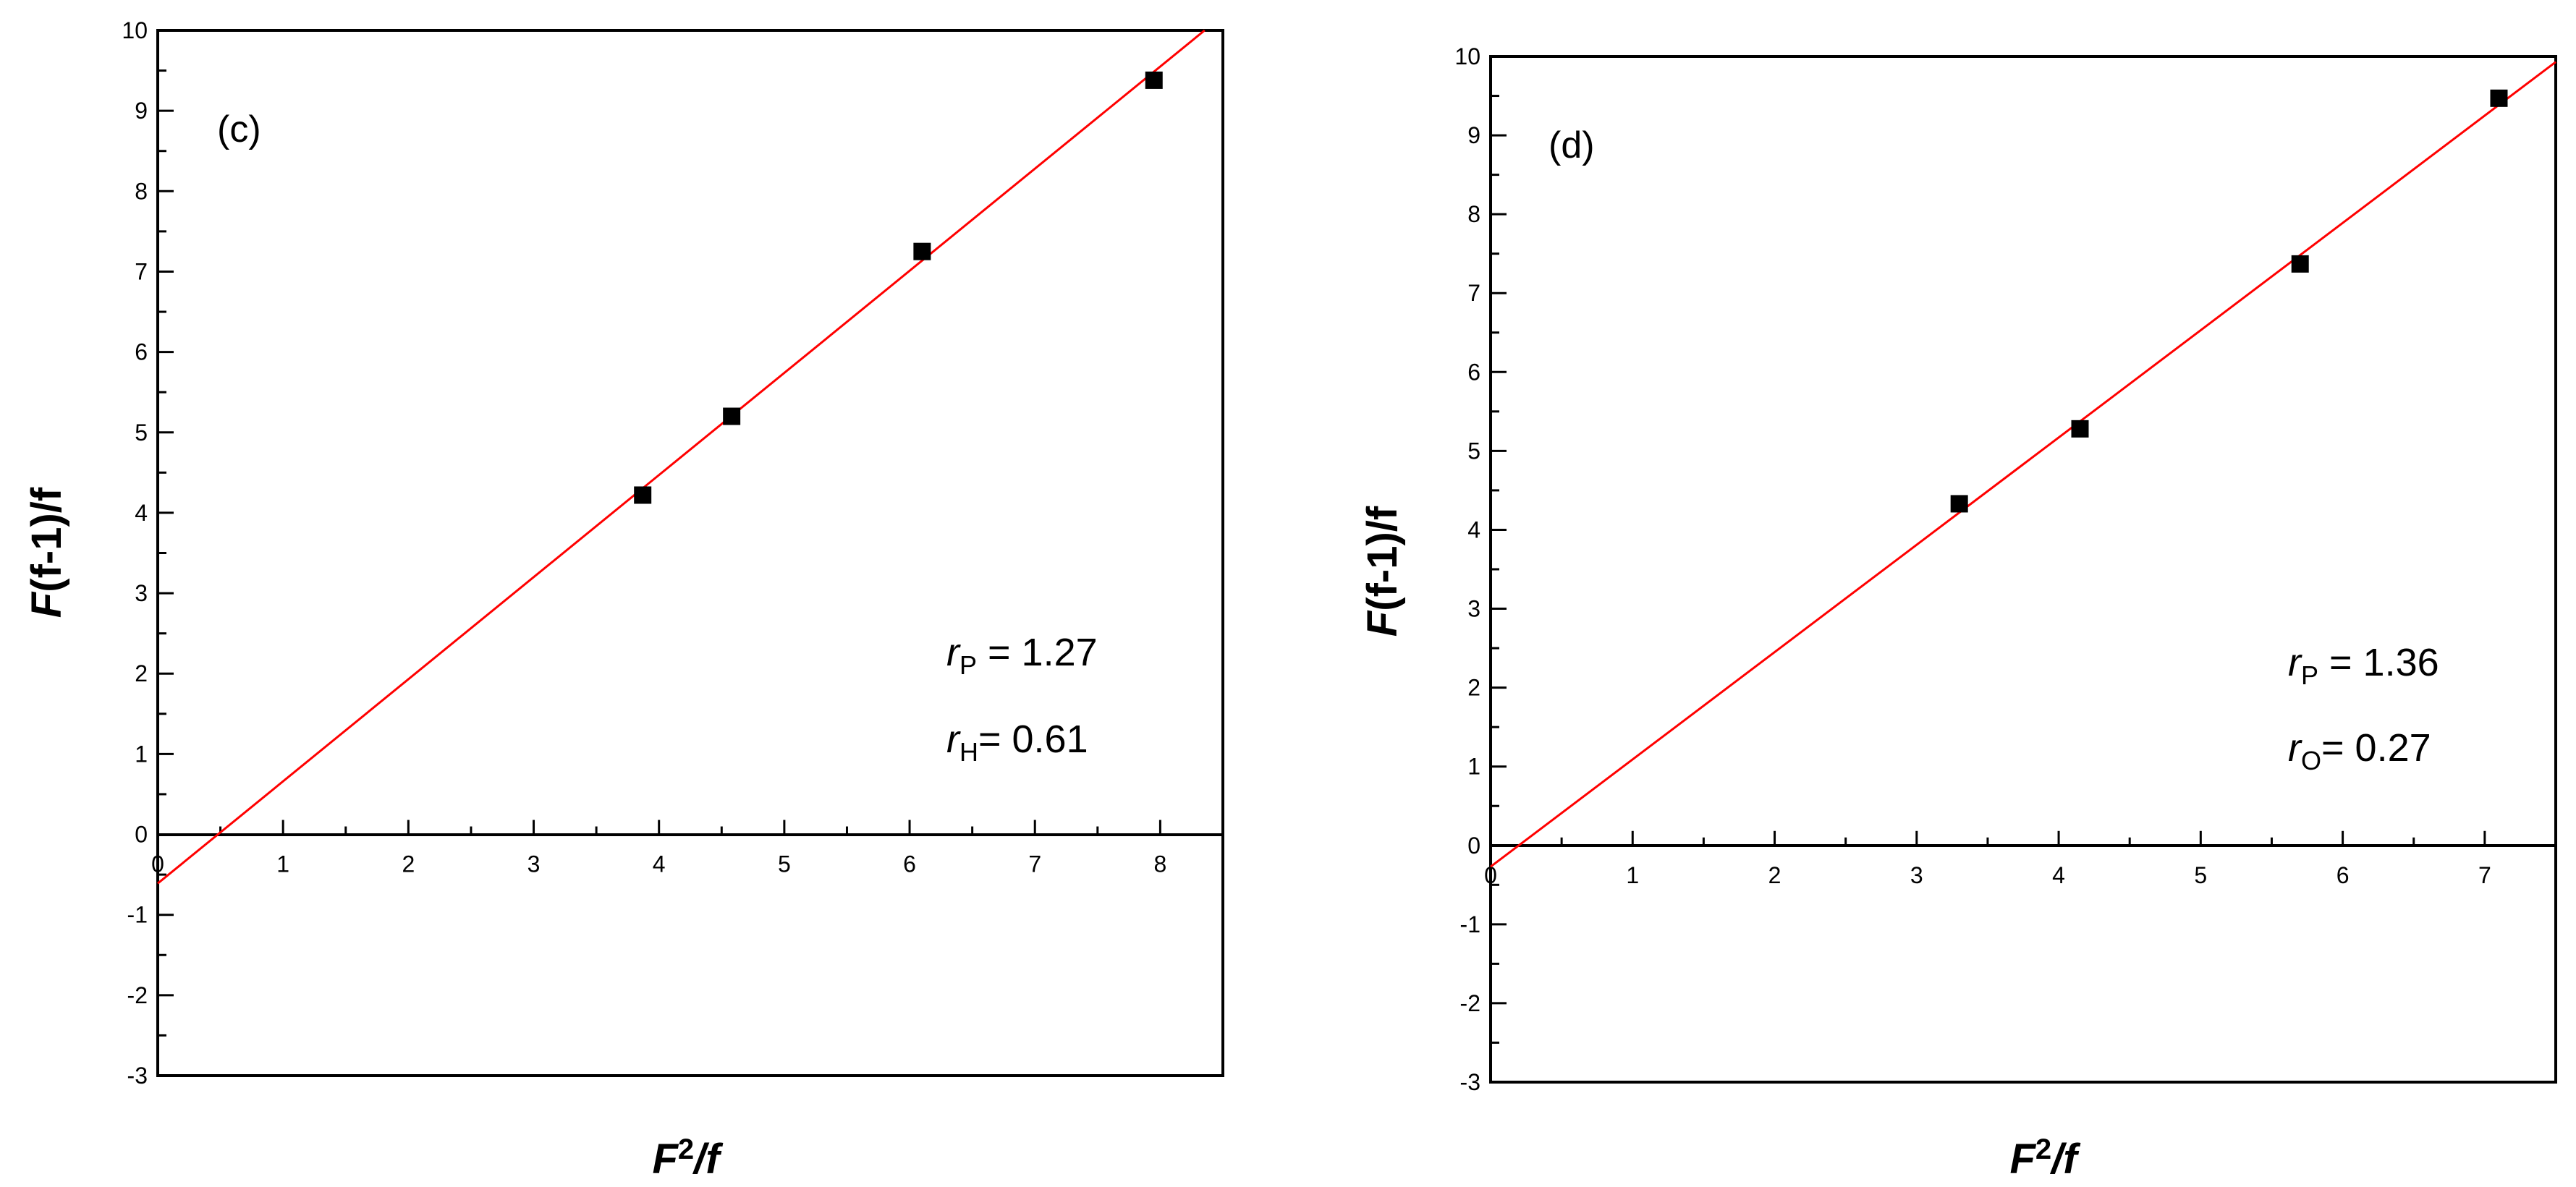  Describe the element at coordinates (2311, 761) in the screenshot. I see `annotation-subscript: O` at that location.